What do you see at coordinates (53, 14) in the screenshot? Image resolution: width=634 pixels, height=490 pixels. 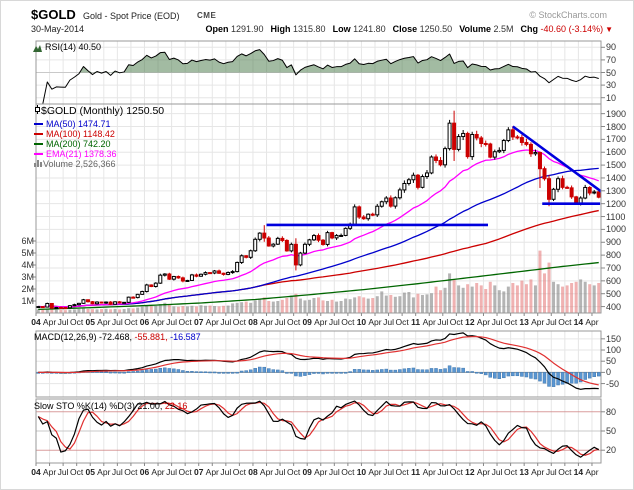 I see `symbol-title: $GOLD` at bounding box center [53, 14].